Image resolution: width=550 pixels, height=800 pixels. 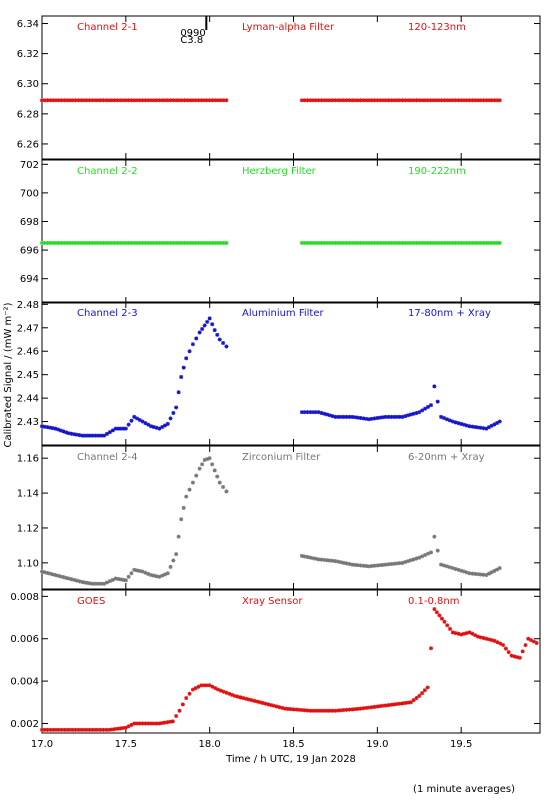 I want to click on y-tick-label: 702, so click(x=29, y=165).